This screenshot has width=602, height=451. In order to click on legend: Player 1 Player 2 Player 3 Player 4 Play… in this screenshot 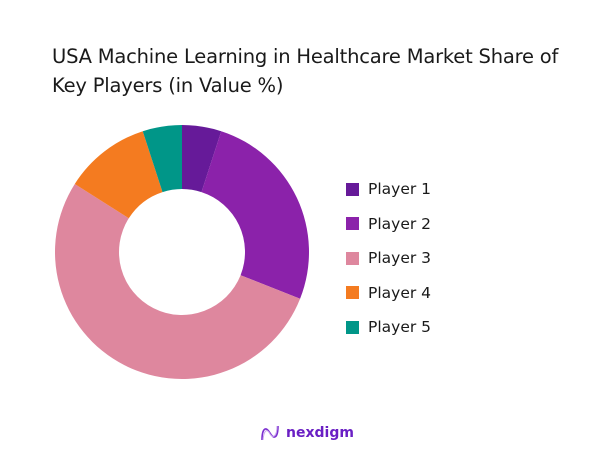, I will do `click(388, 258)`.